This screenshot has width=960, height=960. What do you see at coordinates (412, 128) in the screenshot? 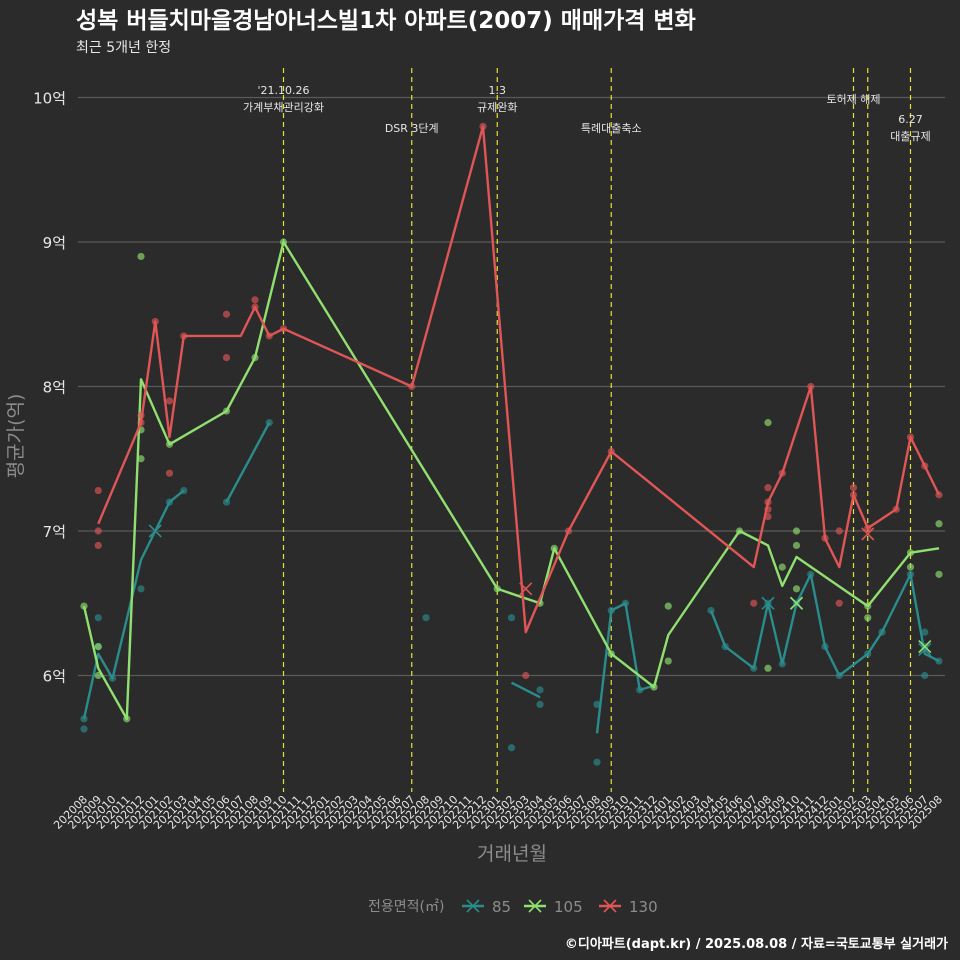
I see `event-label: DSR 3단계` at bounding box center [412, 128].